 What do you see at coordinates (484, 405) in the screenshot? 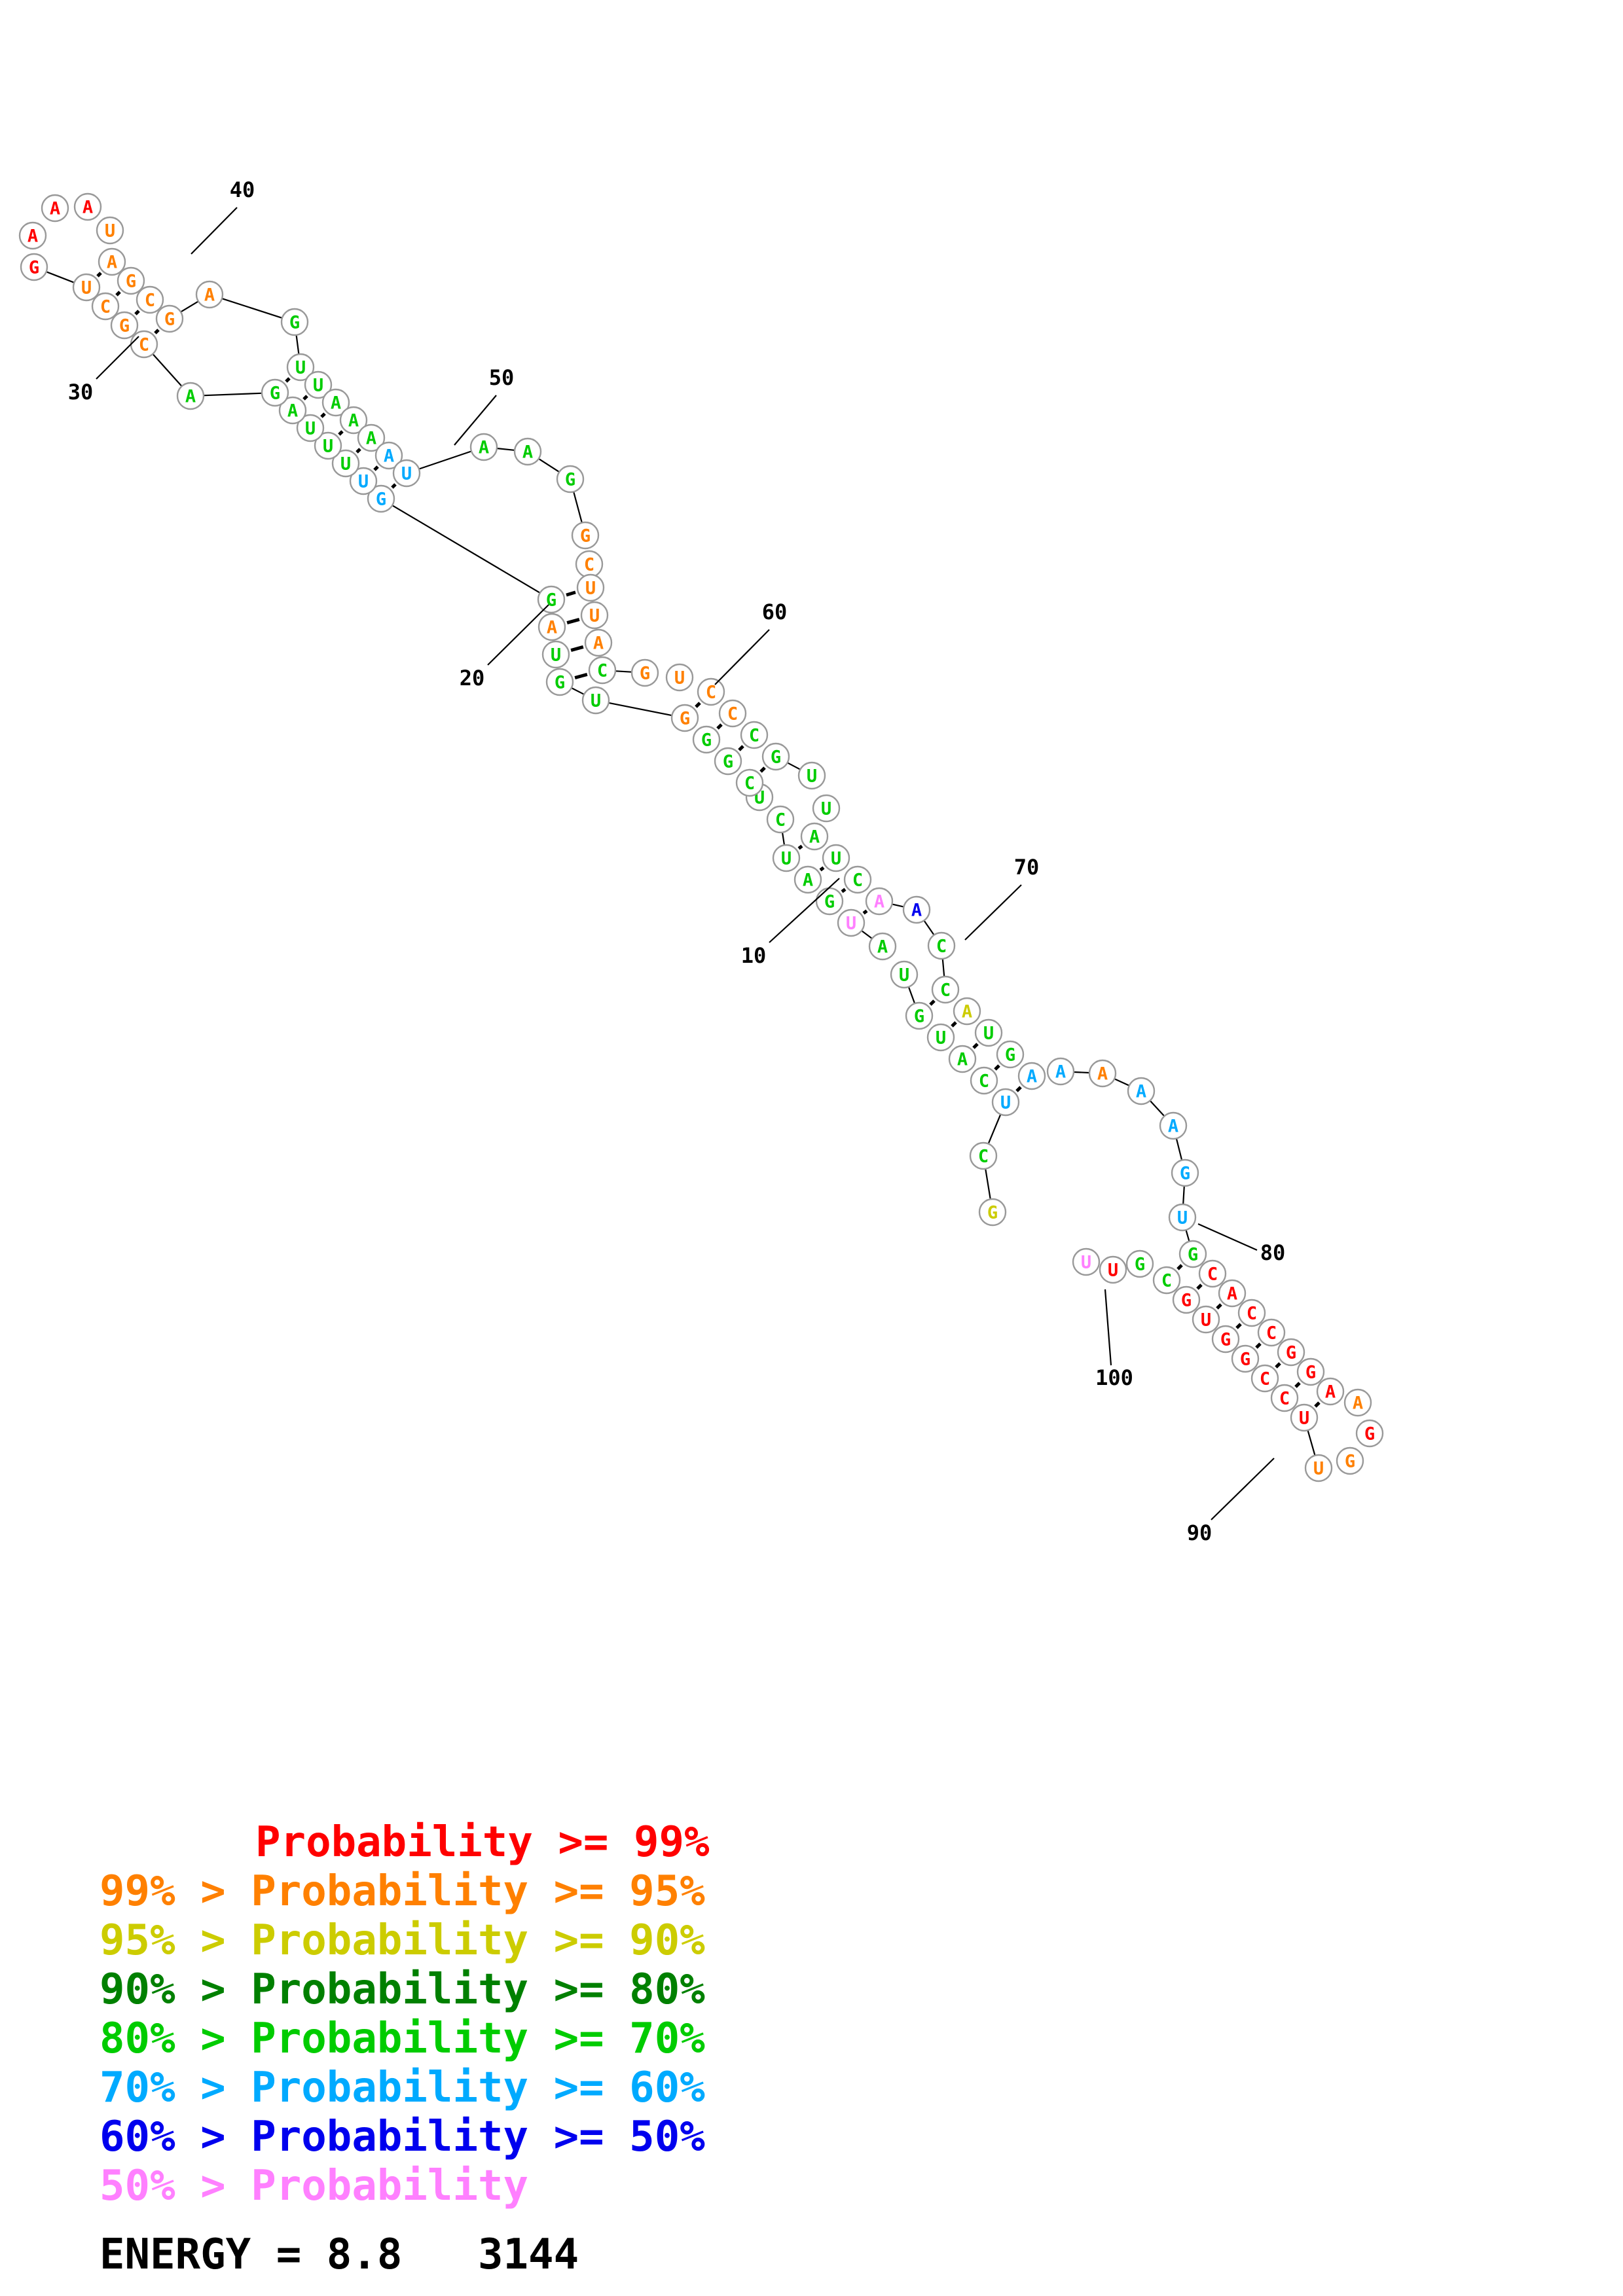
I see `position-label: 50` at bounding box center [484, 405].